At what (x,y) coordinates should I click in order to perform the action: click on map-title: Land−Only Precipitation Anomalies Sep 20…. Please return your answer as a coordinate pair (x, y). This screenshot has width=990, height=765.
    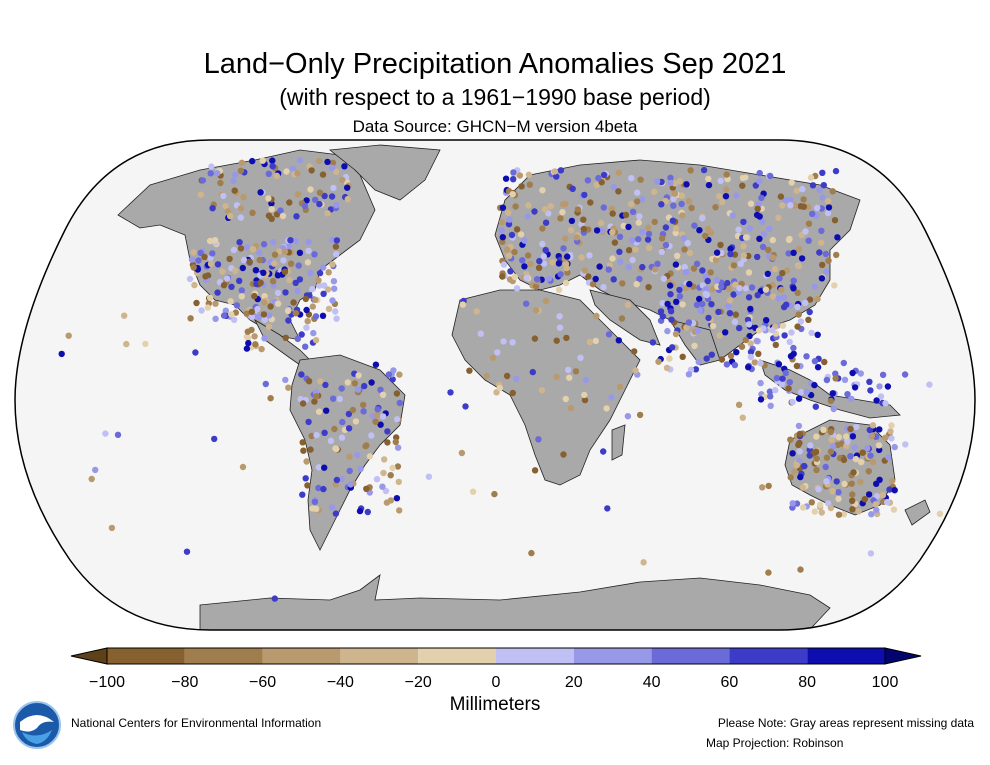
    Looking at the image, I should click on (495, 64).